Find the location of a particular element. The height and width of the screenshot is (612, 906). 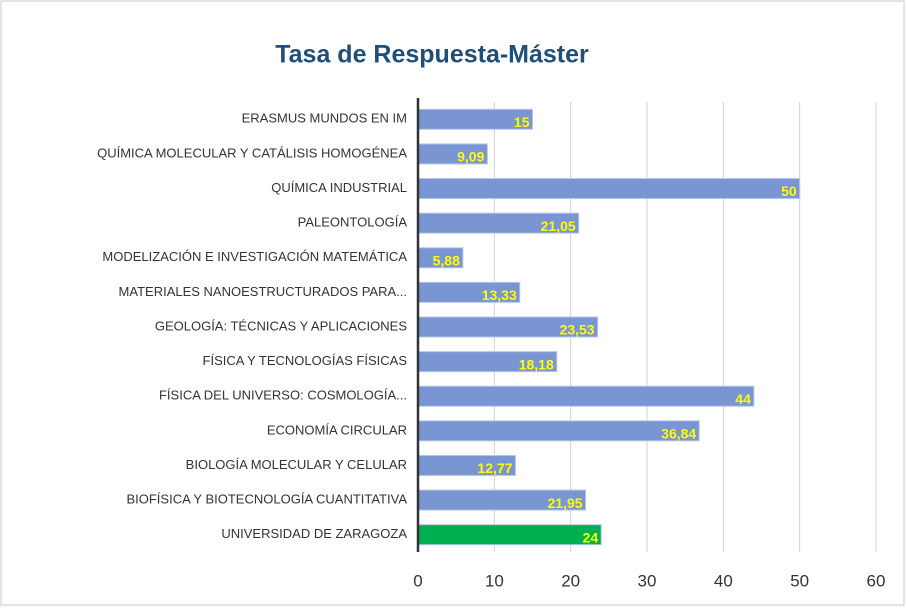

chart-title: Tasa de Respuesta-Máster is located at coordinates (432, 55).